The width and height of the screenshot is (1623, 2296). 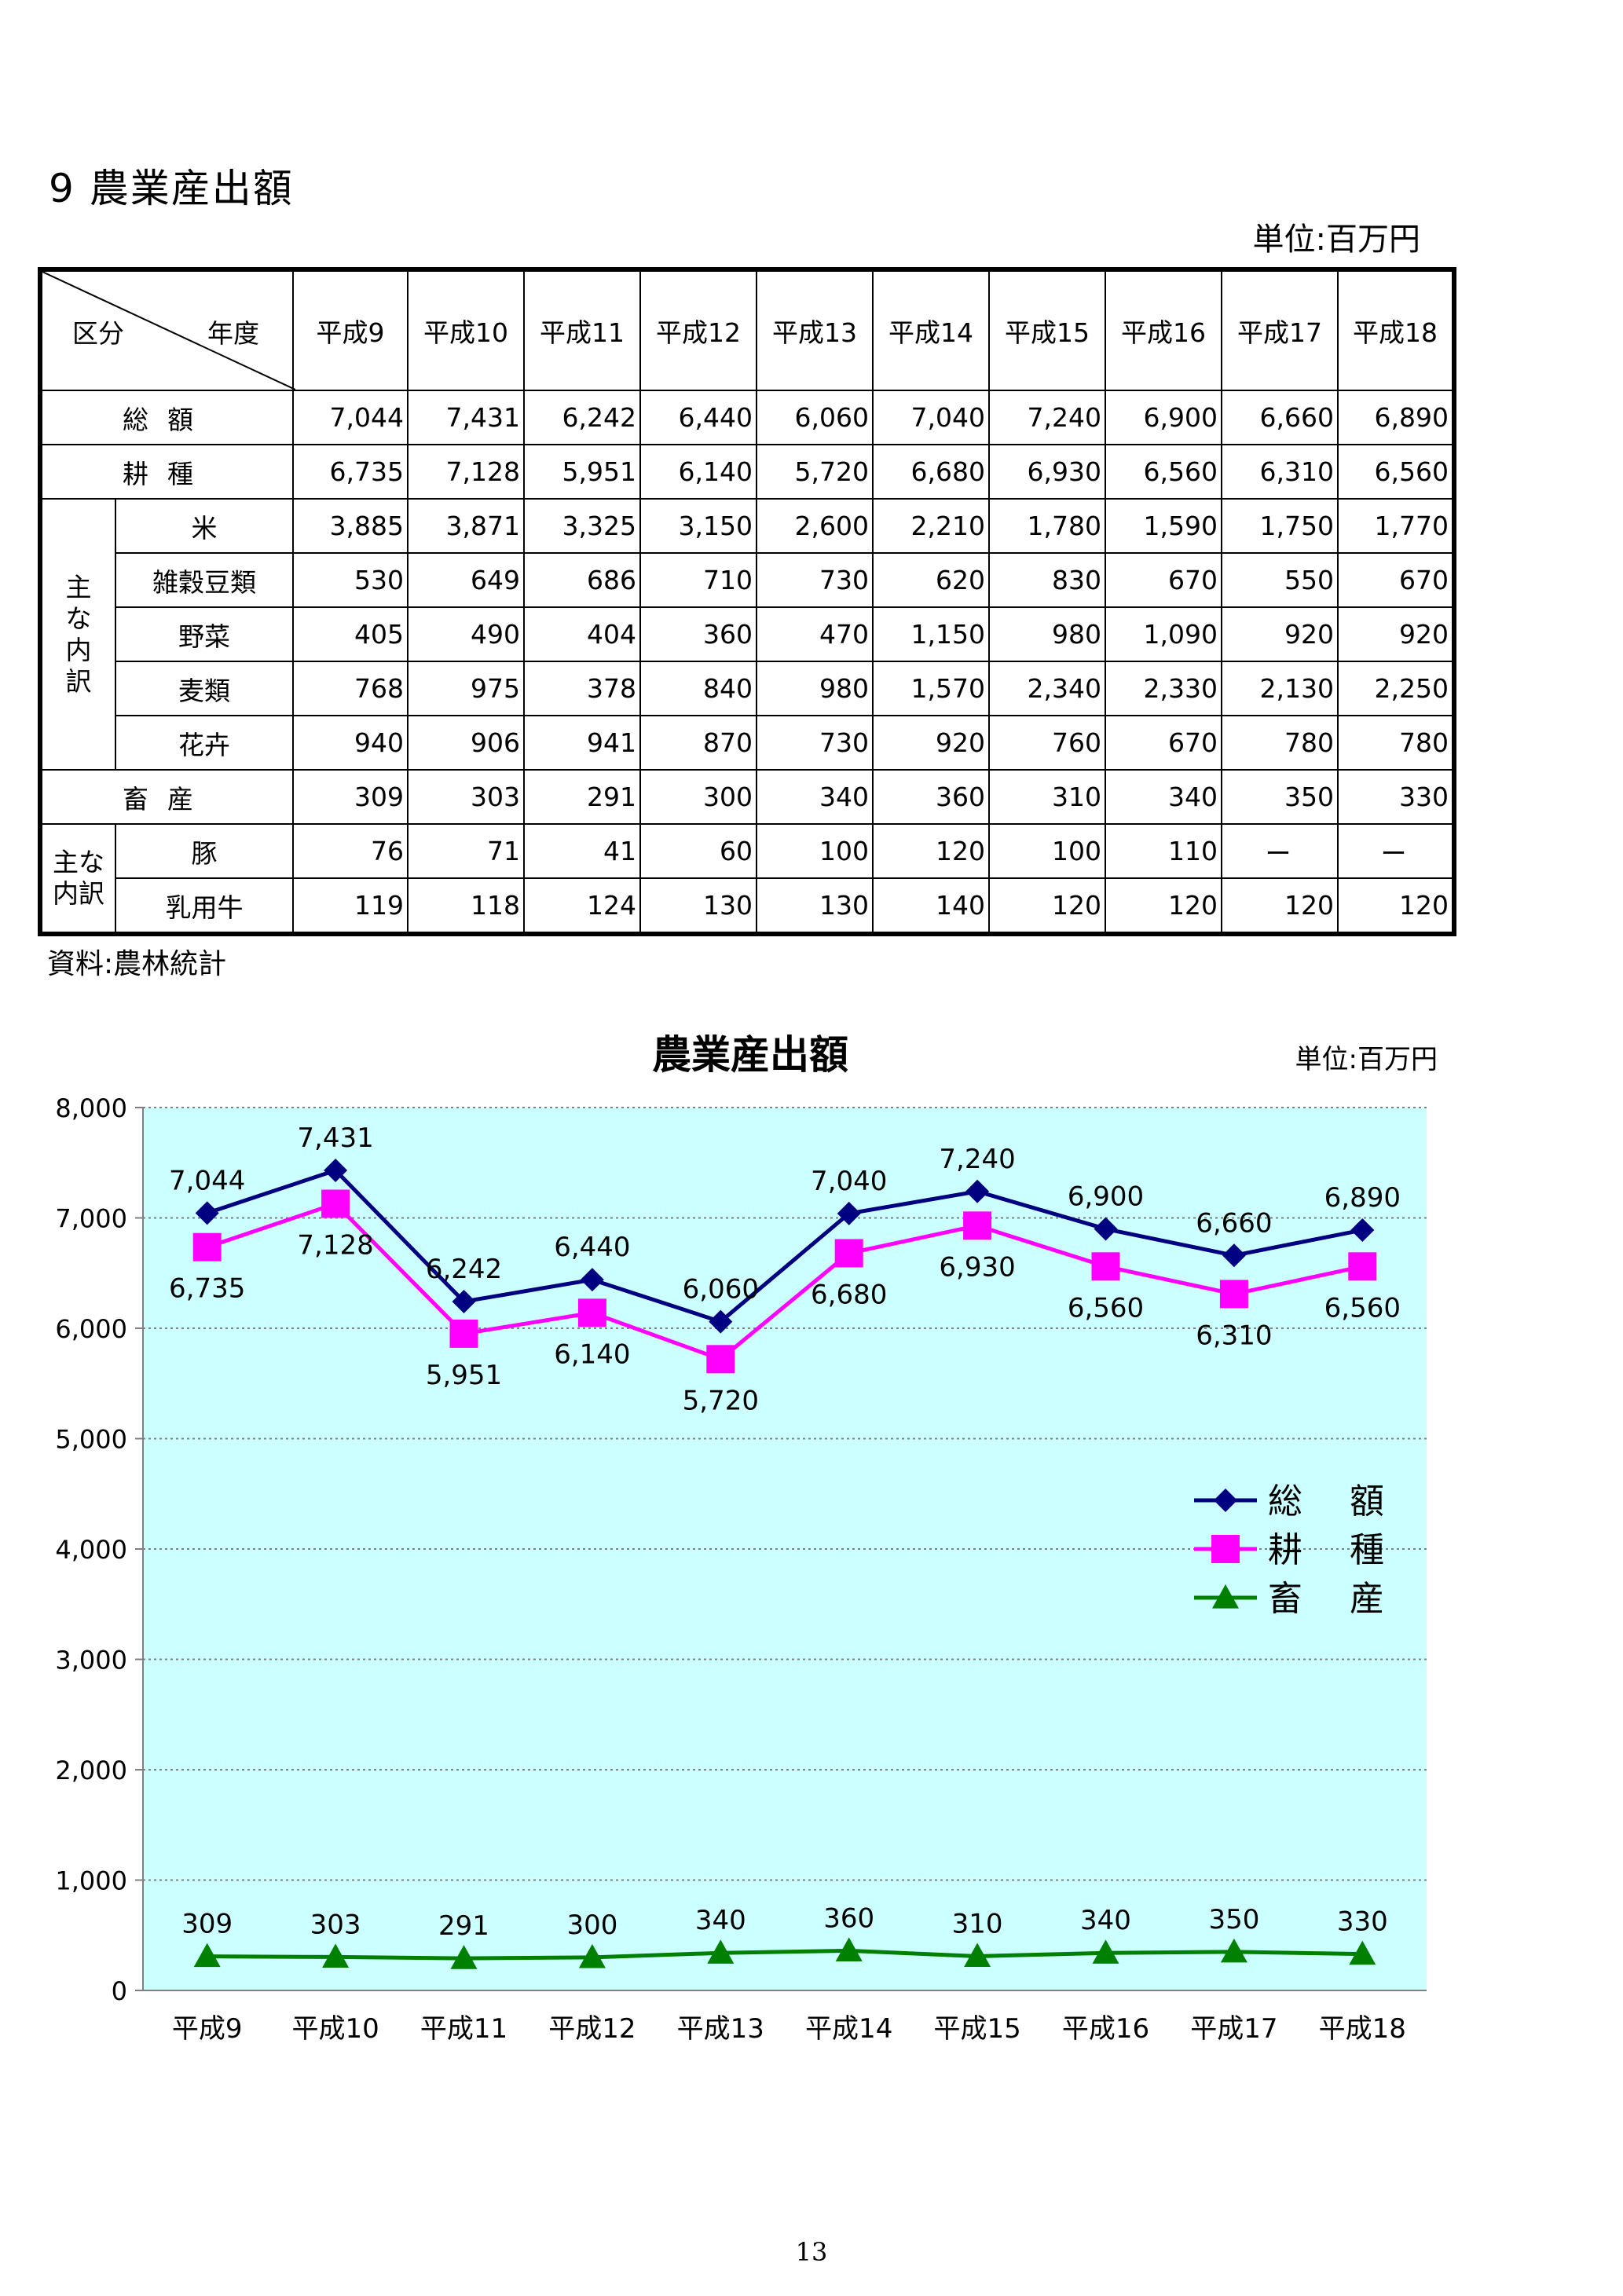 I want to click on table-cell: 6,140, so click(x=698, y=472).